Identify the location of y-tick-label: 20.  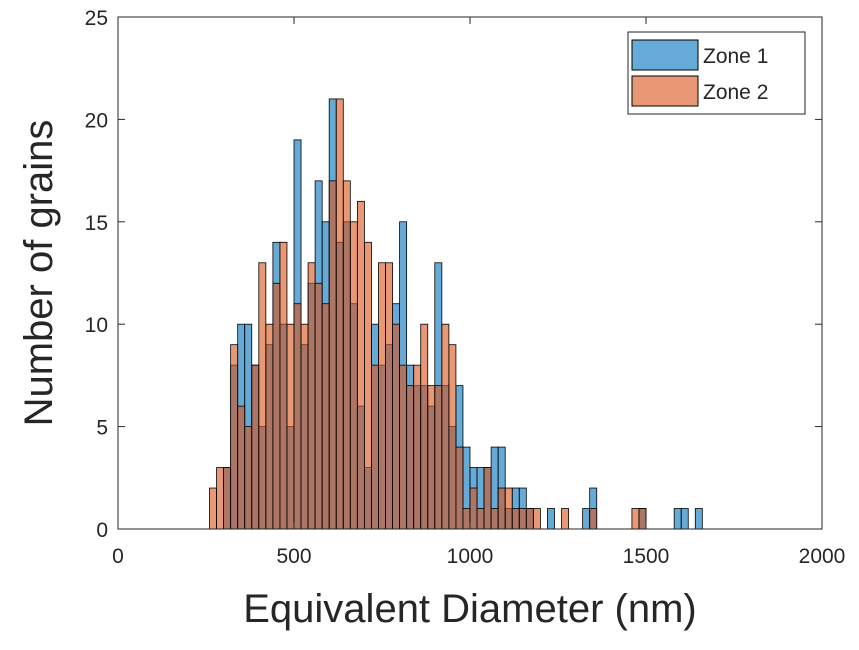
(96, 120).